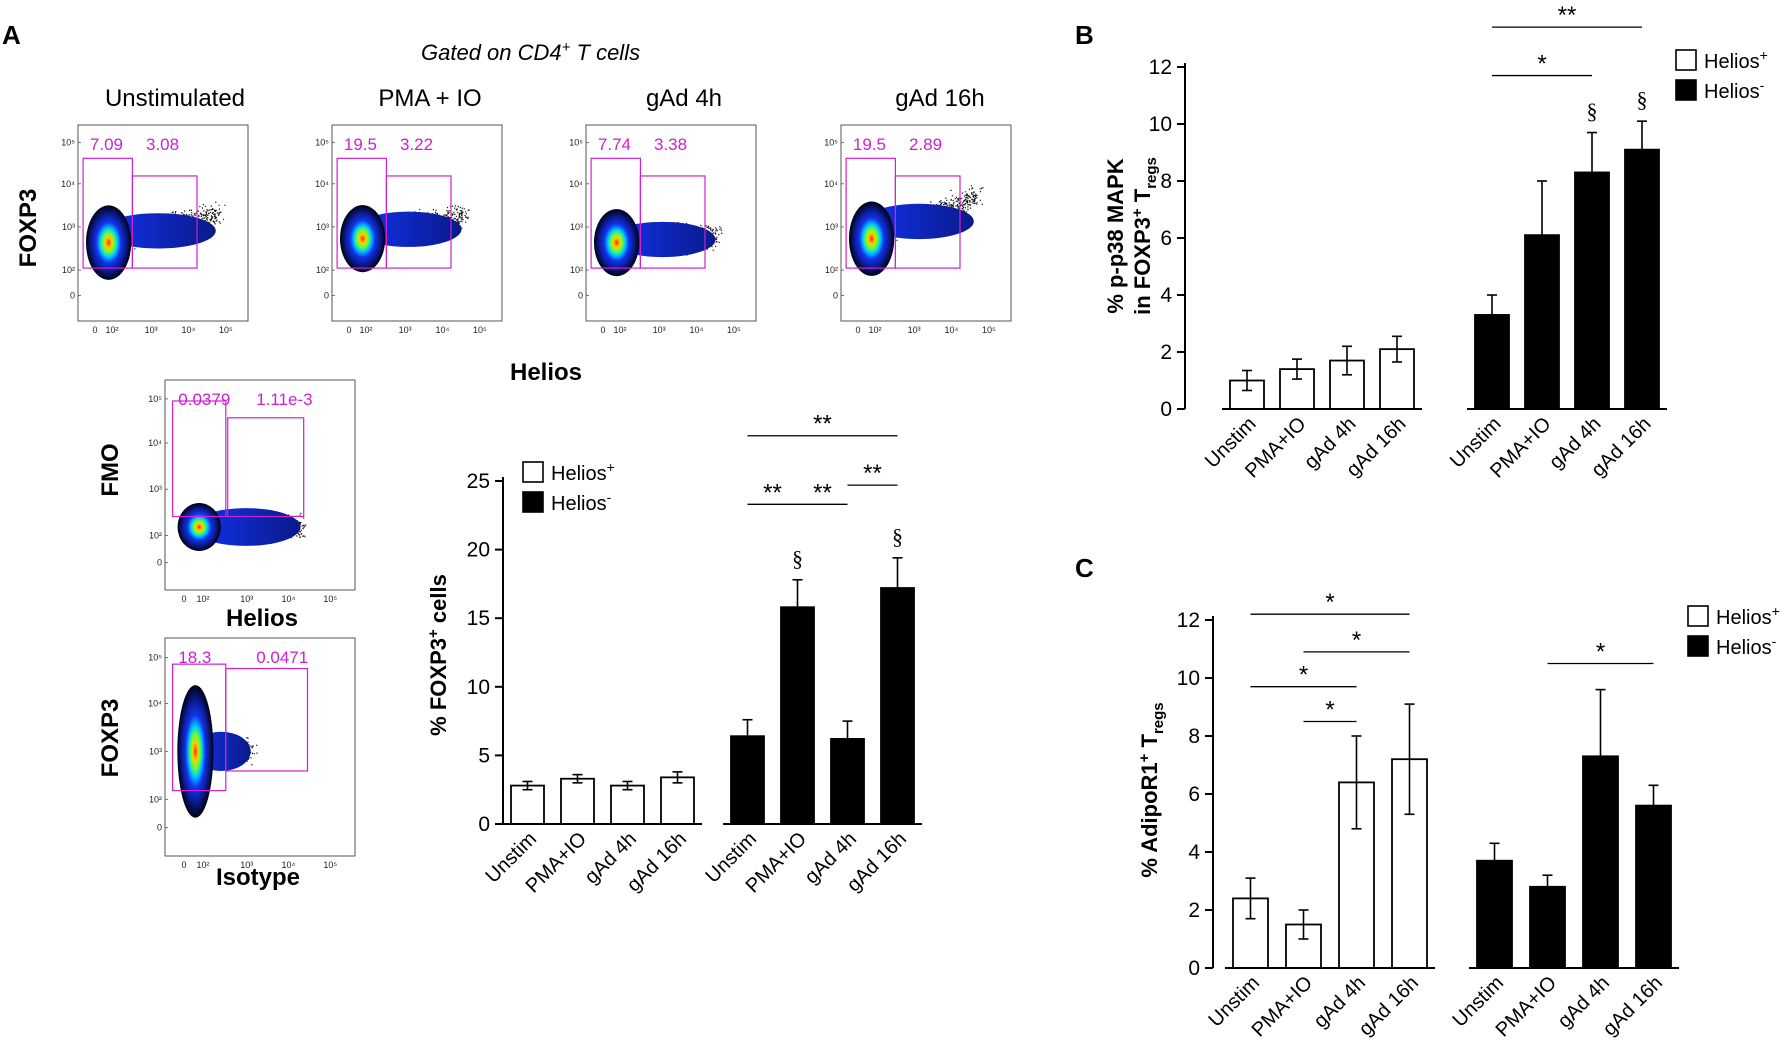  Describe the element at coordinates (429, 98) in the screenshot. I see `flow-title-pma-io: PMA + IO` at that location.